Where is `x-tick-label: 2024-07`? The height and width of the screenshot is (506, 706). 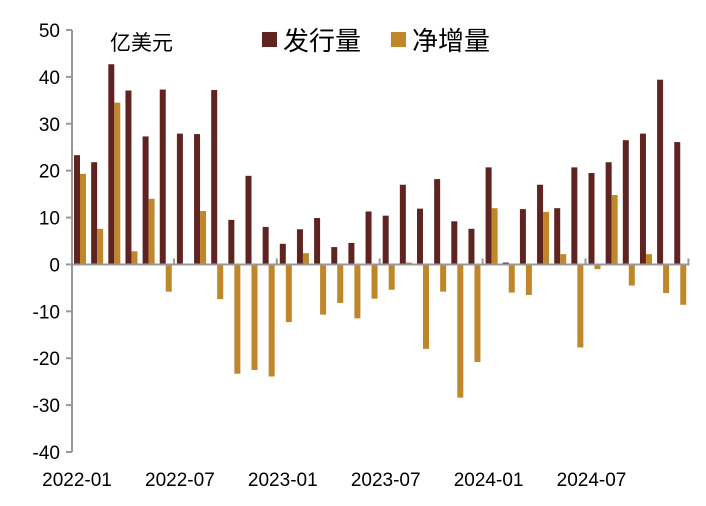 x-tick-label: 2024-07 is located at coordinates (592, 480).